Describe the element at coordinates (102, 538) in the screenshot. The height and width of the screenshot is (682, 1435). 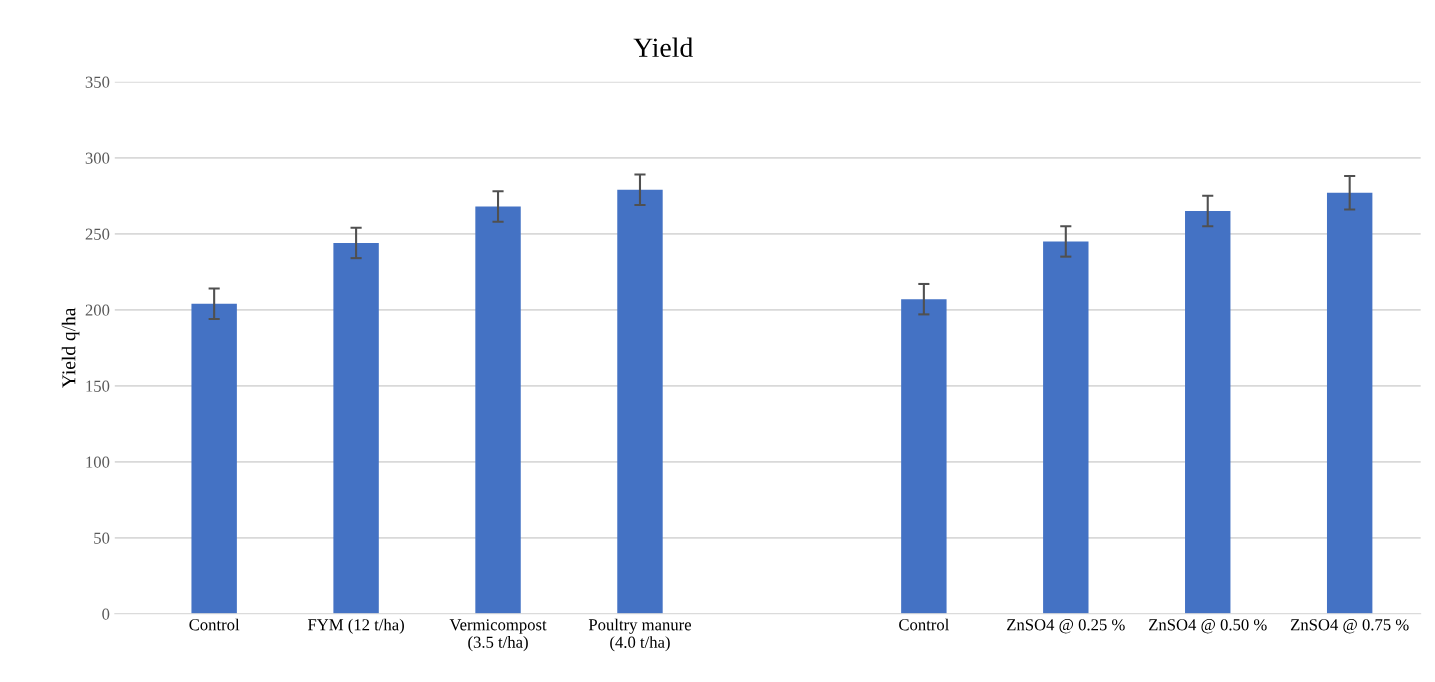
I see `y-tick-label: 50` at that location.